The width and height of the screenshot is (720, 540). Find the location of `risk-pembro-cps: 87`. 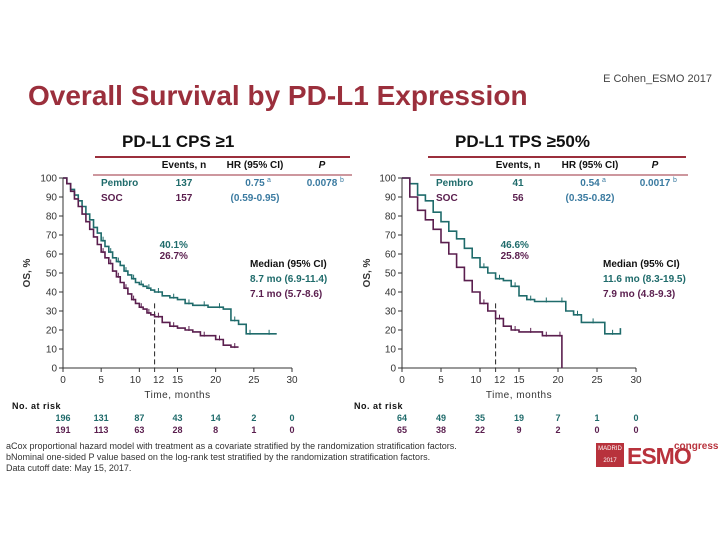

risk-pembro-cps: 87 is located at coordinates (139, 418).